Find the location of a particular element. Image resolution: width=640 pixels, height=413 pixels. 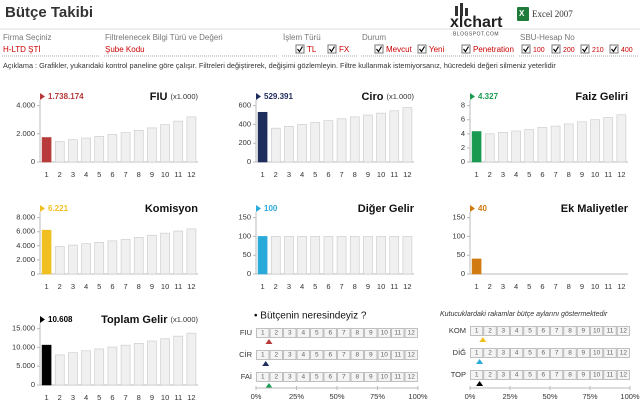

chart-title: Ciro is located at coordinates (372, 97).